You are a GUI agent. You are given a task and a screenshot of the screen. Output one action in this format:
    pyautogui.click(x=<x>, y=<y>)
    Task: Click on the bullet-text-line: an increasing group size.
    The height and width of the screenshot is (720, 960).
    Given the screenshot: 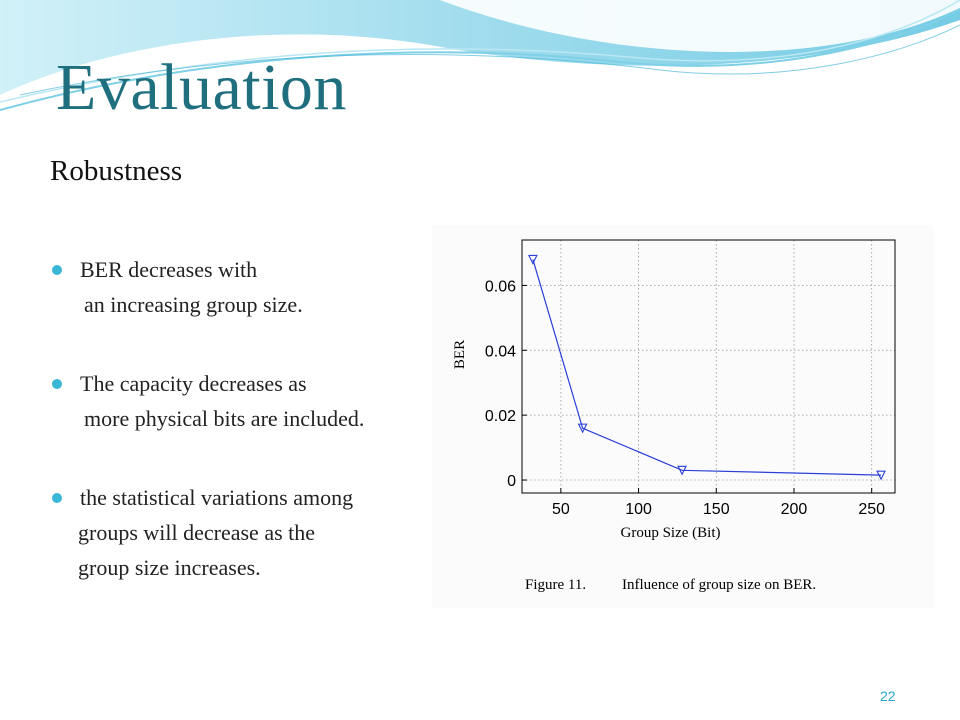 What is the action you would take?
    pyautogui.click(x=193, y=304)
    